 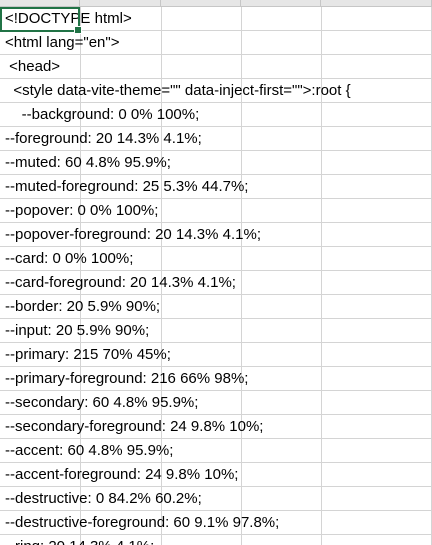 I want to click on cell-a-text: --accent-foreground: 24 9.8% 10%;, so click(x=122, y=474).